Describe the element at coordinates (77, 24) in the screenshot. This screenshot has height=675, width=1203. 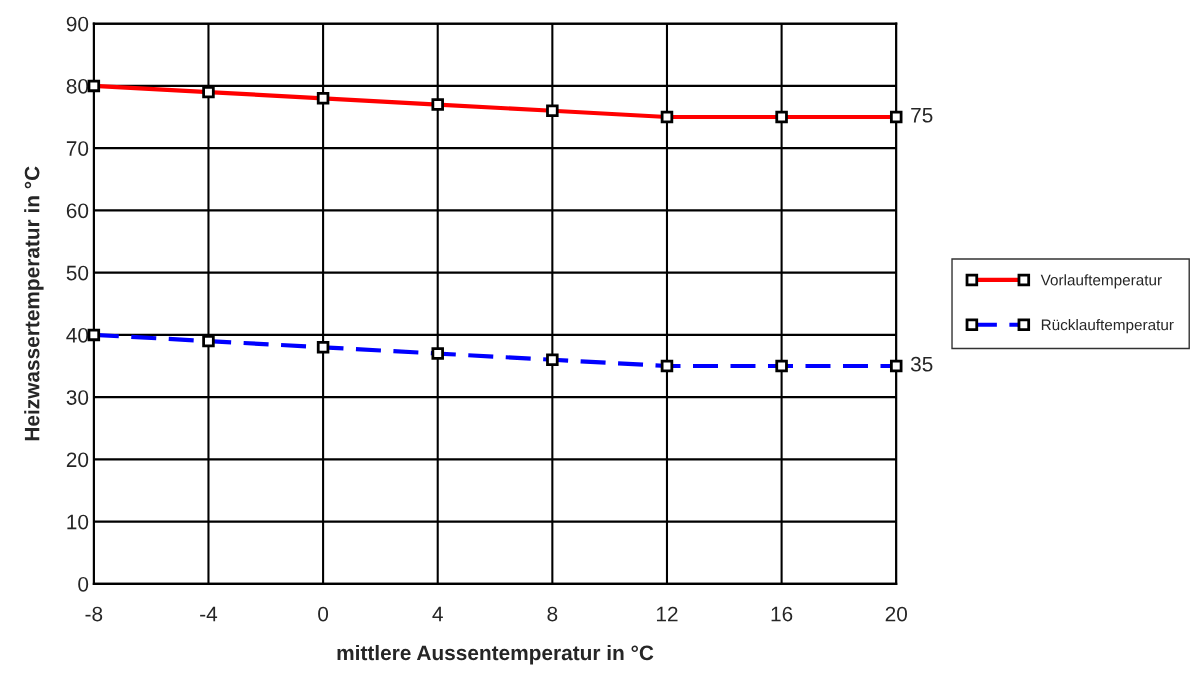
I see `y-tick-label: 90` at that location.